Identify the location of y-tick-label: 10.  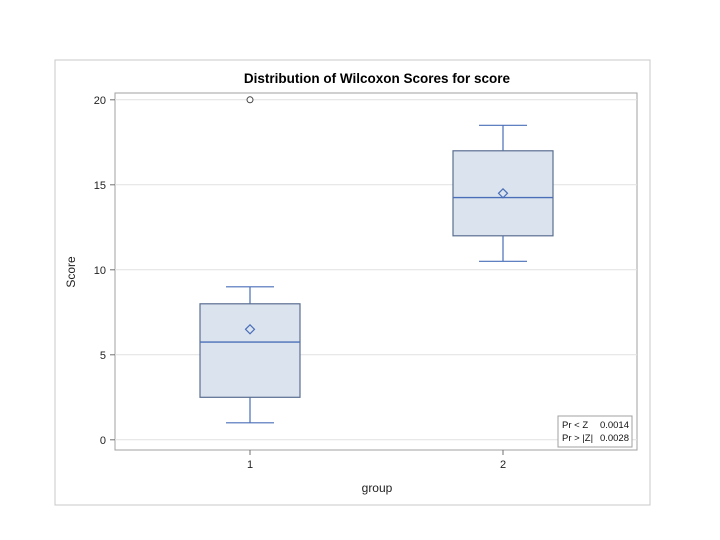
(100, 271).